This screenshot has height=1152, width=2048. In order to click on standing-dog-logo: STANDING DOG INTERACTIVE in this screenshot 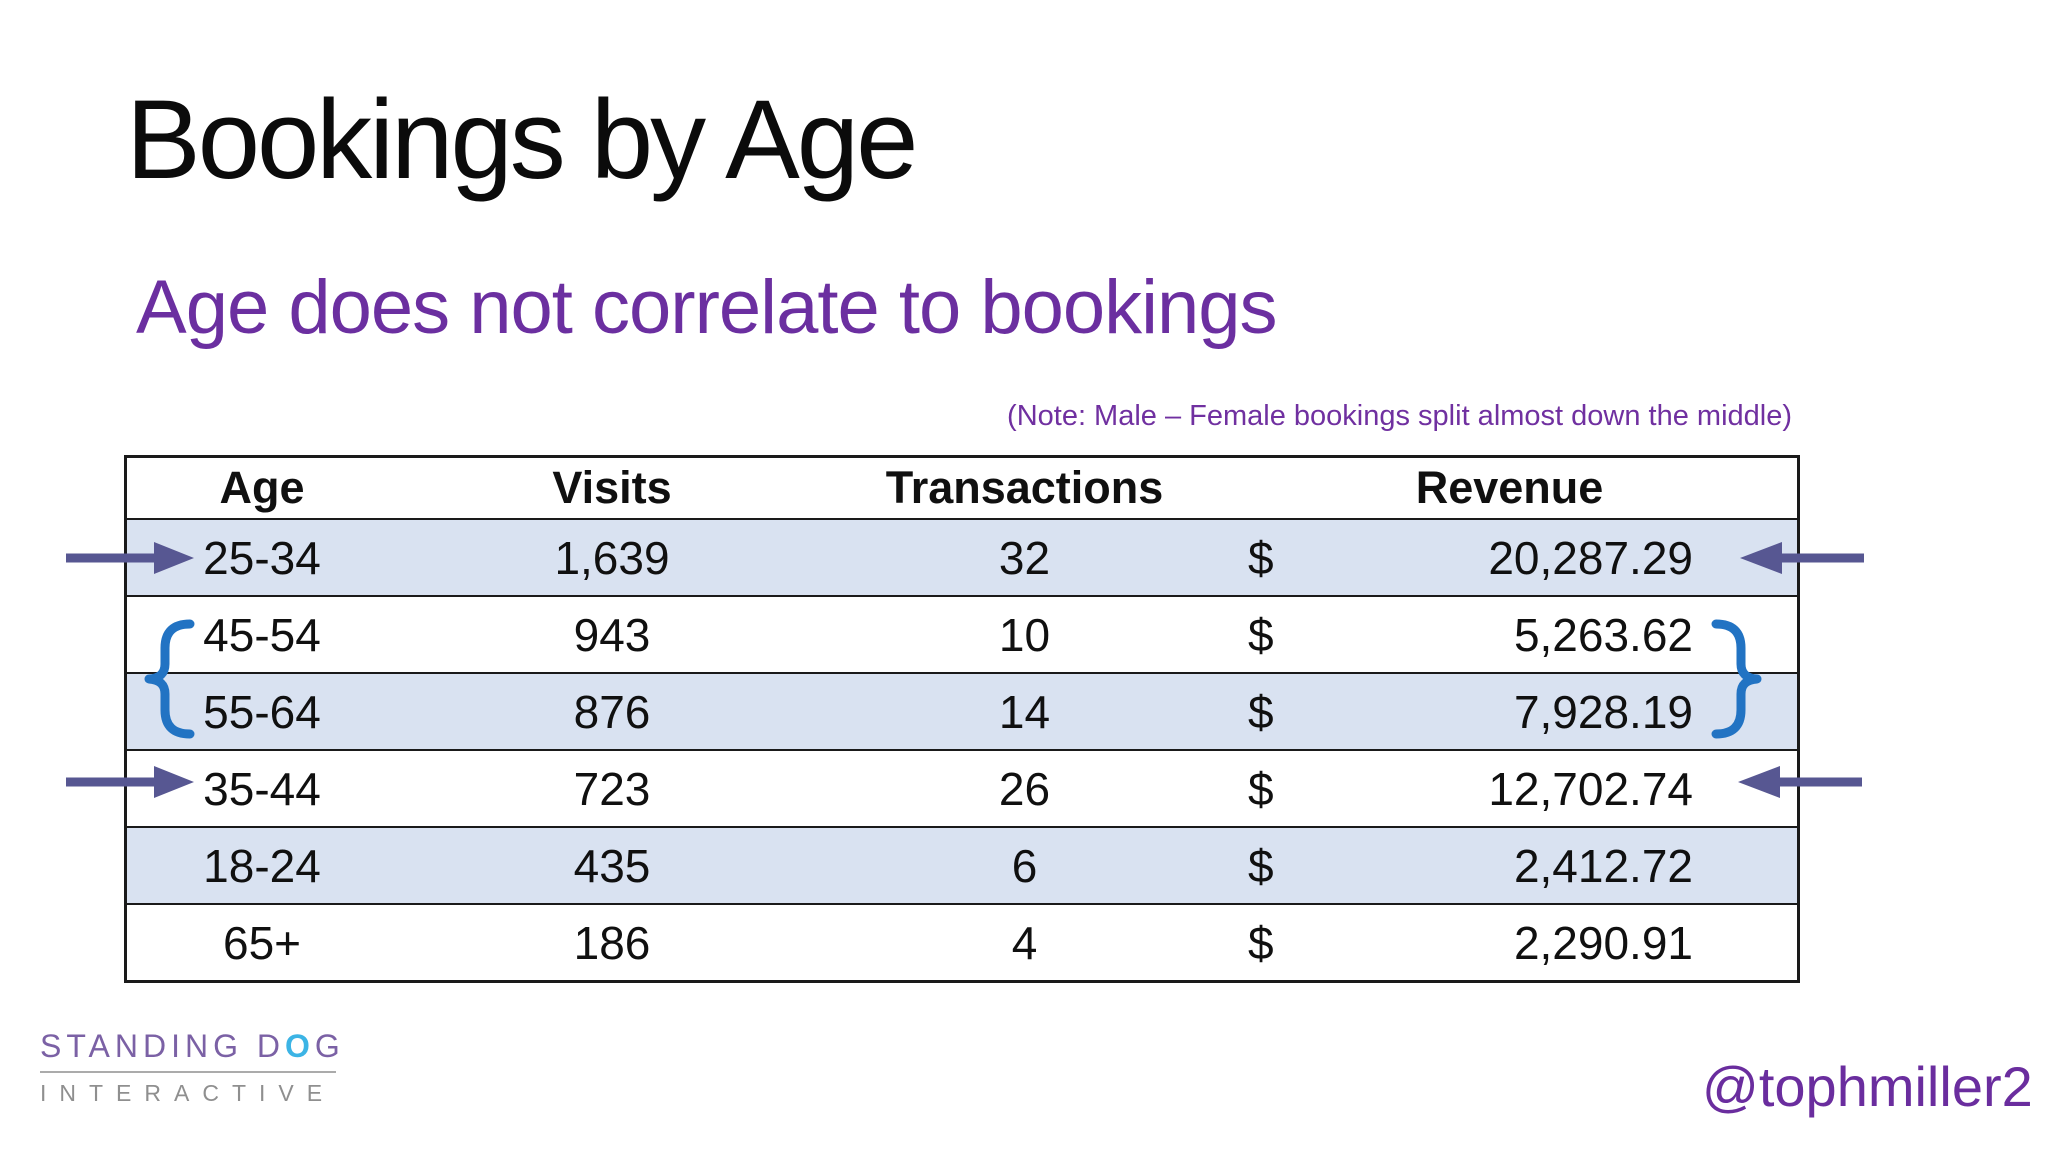, I will do `click(192, 1067)`.